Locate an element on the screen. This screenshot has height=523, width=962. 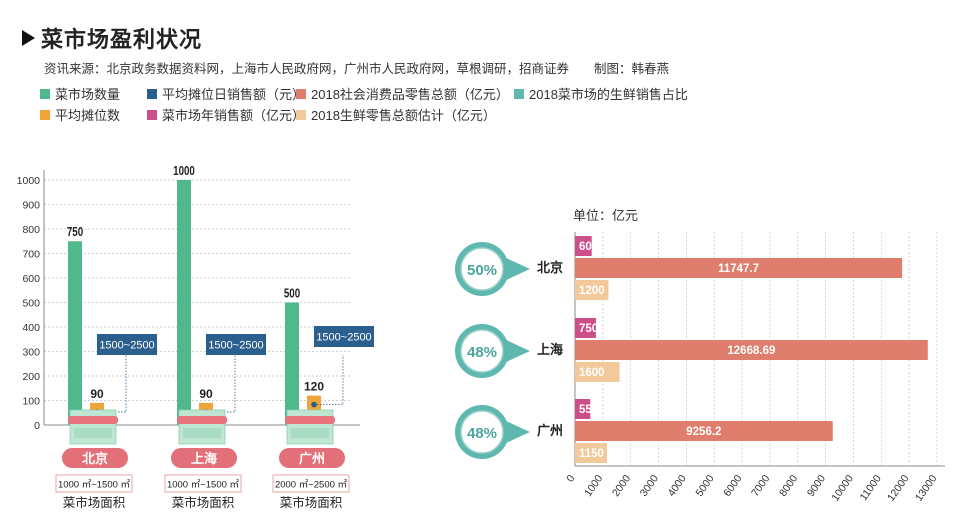
city-label-right: 上海 is located at coordinates (550, 349).